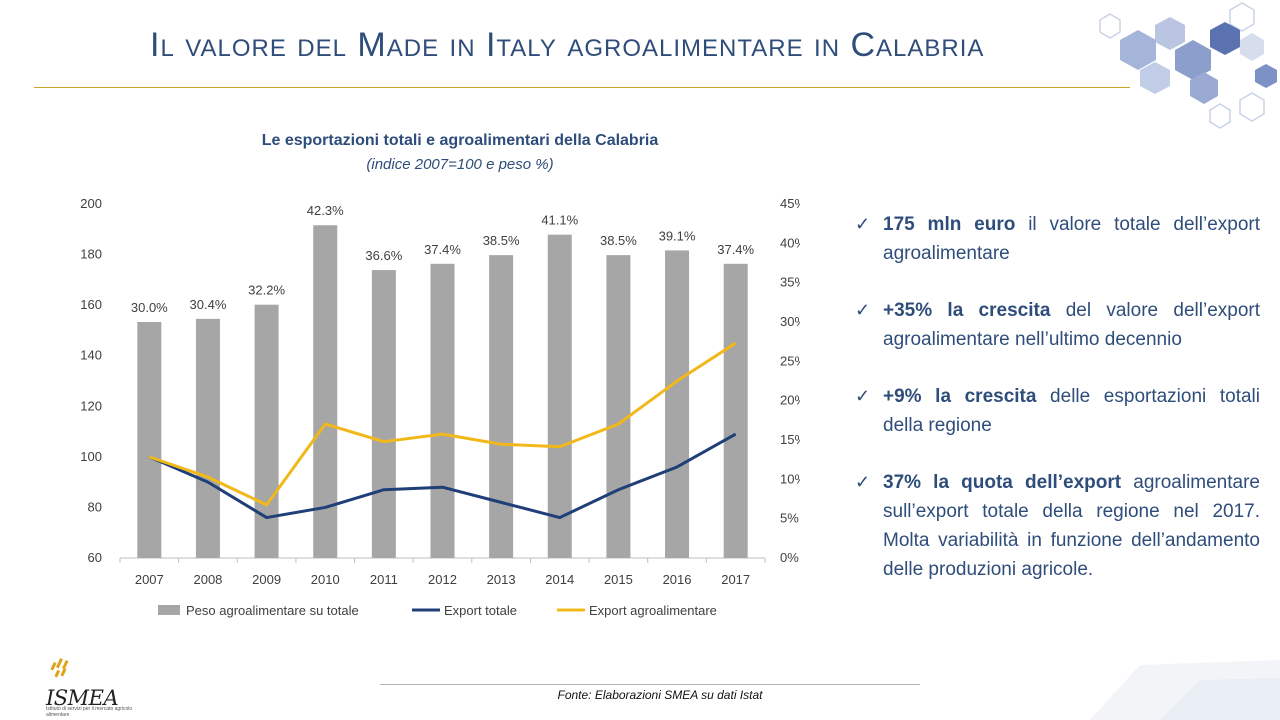  I want to click on legend-label: Peso agroalimentare su totale, so click(272, 610).